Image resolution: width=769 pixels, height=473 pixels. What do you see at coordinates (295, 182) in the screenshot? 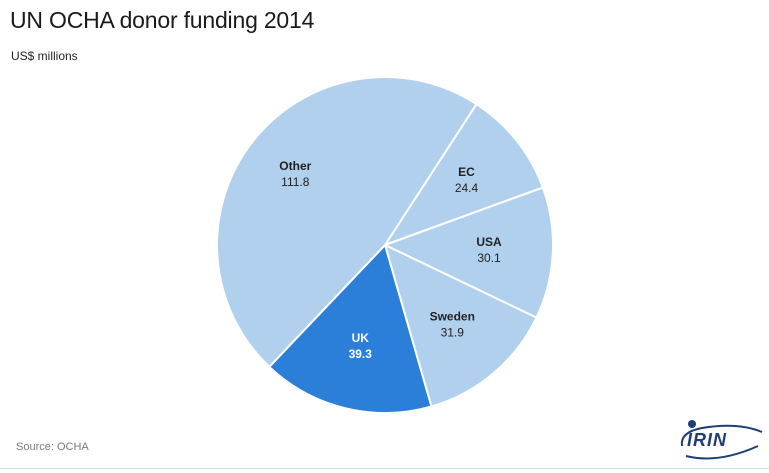
I see `slice-value-other: 111.8` at bounding box center [295, 182].